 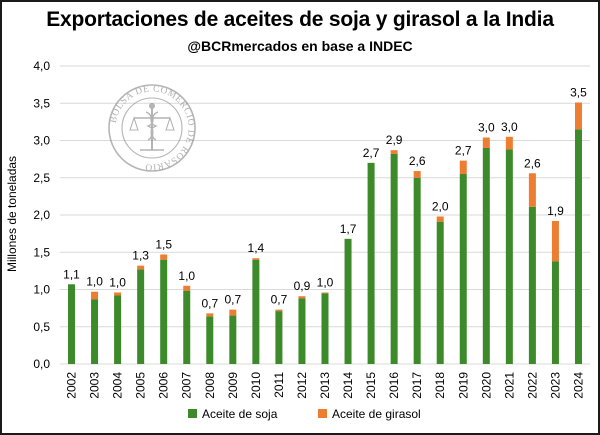 What do you see at coordinates (302, 286) in the screenshot?
I see `data-label: 0,9` at bounding box center [302, 286].